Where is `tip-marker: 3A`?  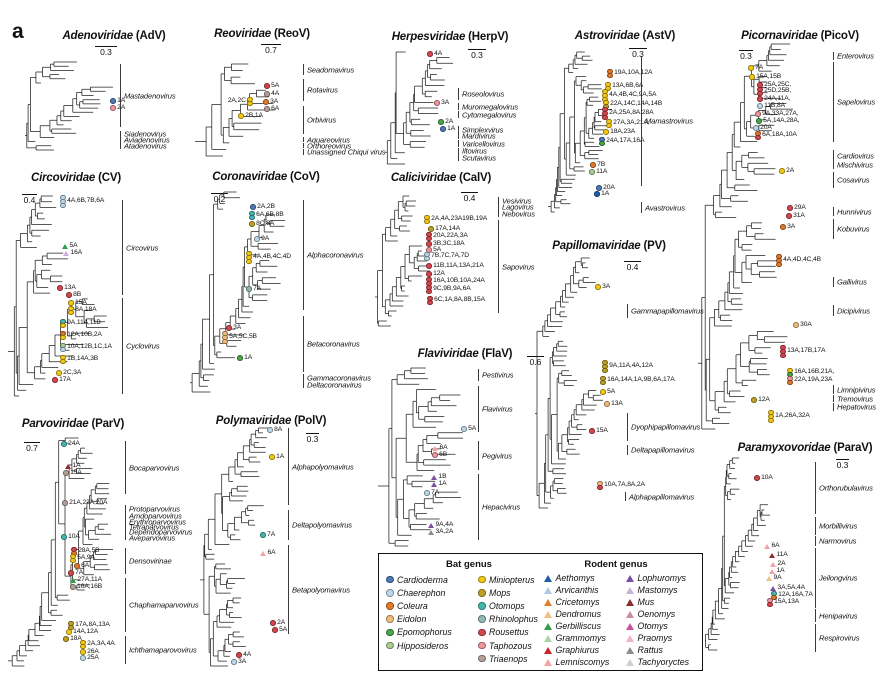 tip-marker: 3A is located at coordinates (233, 328).